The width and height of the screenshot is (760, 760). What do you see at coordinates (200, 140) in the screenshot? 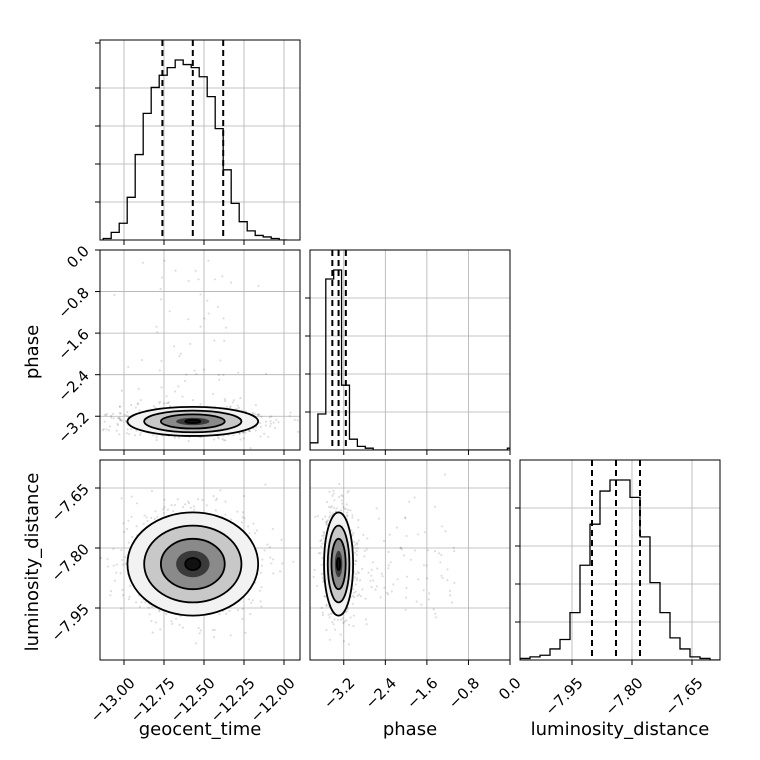
I see `grid` at bounding box center [200, 140].